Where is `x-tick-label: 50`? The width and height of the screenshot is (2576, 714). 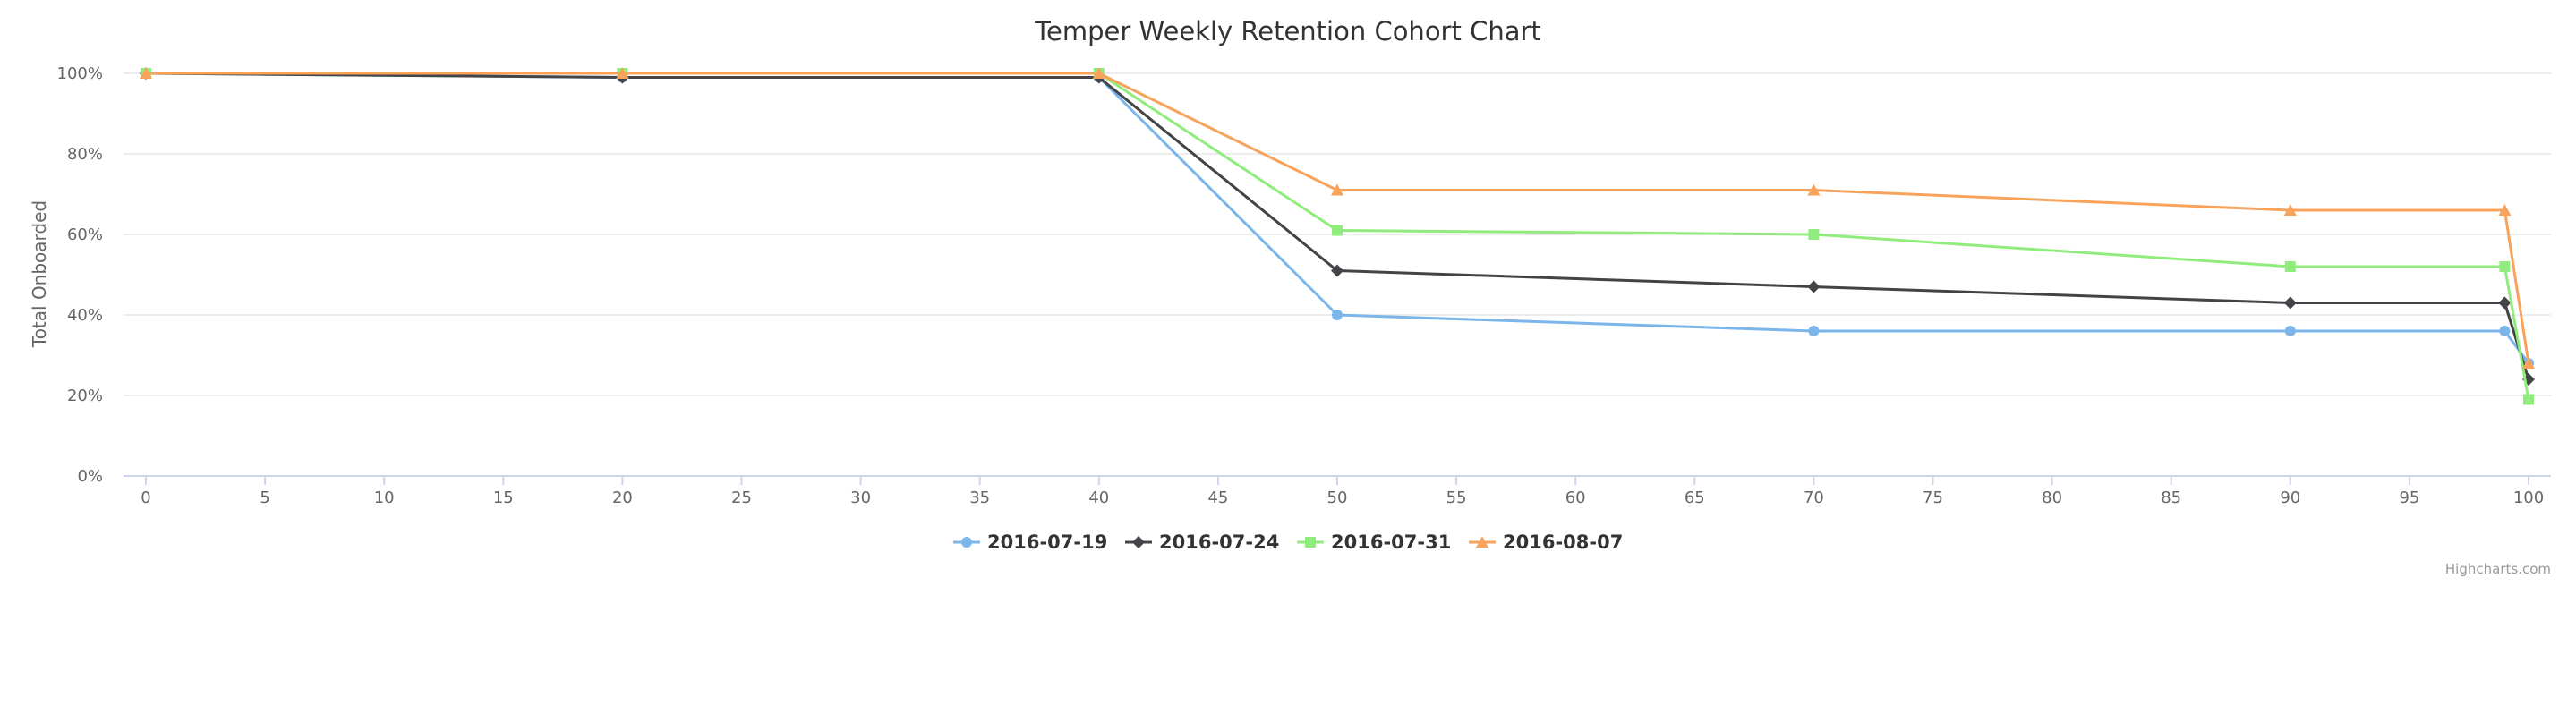
x-tick-label: 50 is located at coordinates (1337, 498).